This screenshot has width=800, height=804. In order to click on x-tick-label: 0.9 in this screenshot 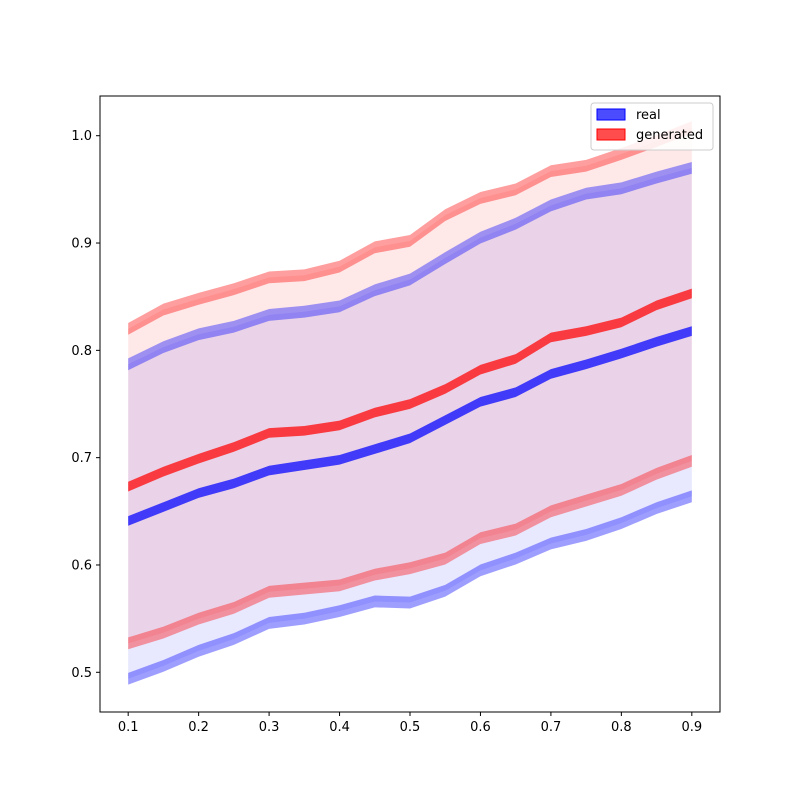, I will do `click(691, 727)`.